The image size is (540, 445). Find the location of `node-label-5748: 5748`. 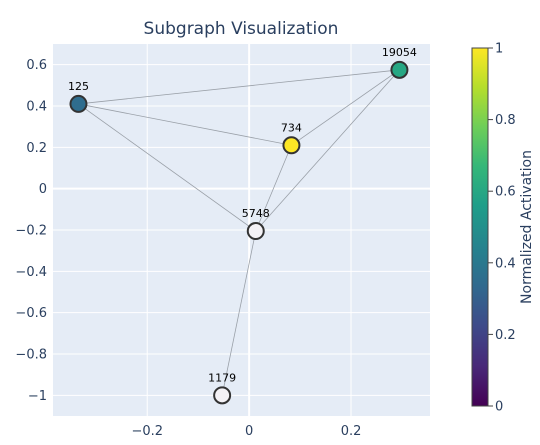

node-label-5748: 5748 is located at coordinates (256, 213).